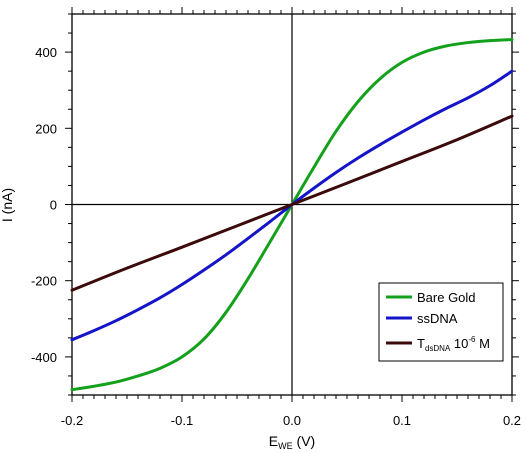  Describe the element at coordinates (437, 318) in the screenshot. I see `legend-label-ssdna: ssDNA` at that location.